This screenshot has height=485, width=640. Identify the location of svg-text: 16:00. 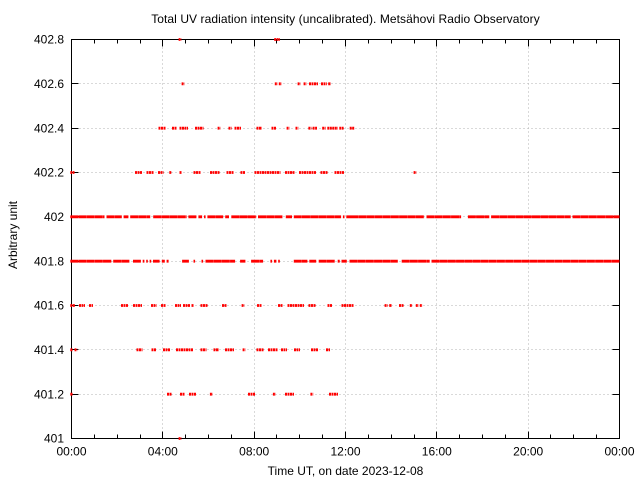
(437, 452).